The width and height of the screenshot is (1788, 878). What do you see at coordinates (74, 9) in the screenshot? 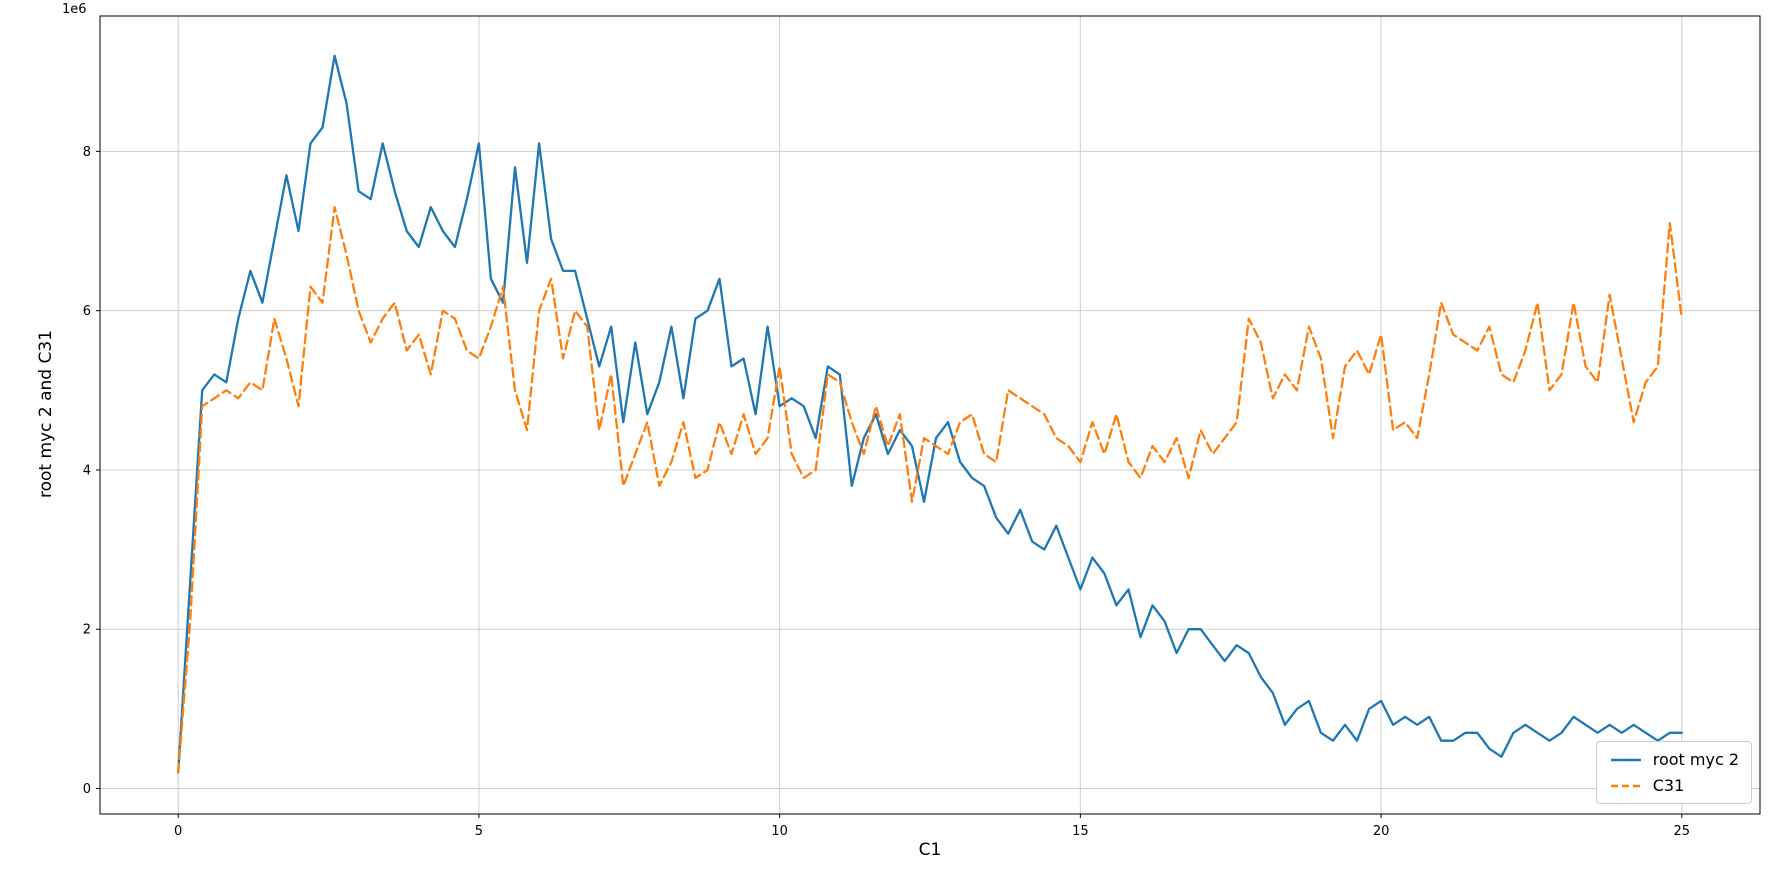
I see `y-axis-offset-label: 1e6` at bounding box center [74, 9].